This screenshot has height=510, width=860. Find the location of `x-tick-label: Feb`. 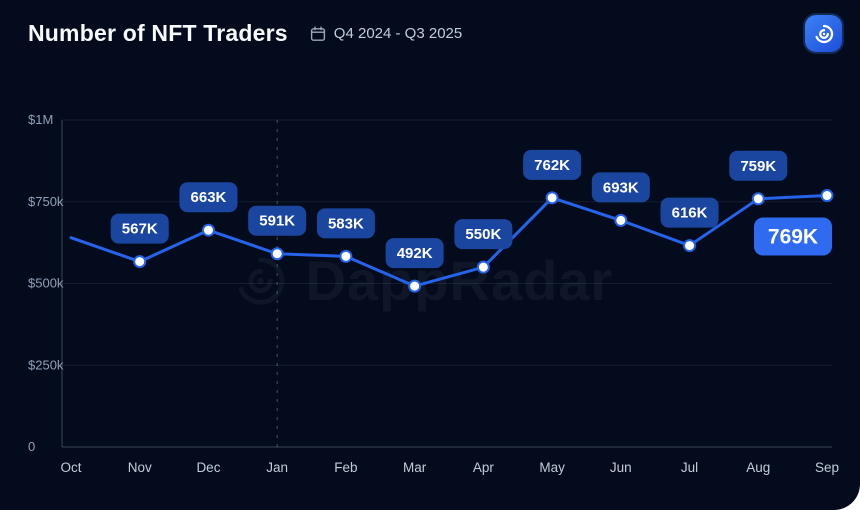

x-tick-label: Feb is located at coordinates (345, 467).